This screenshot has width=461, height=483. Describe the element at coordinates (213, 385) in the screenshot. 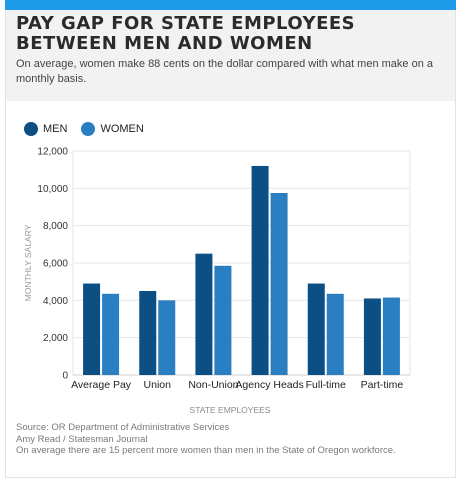

I see `x-tick-label: Non-Union` at that location.